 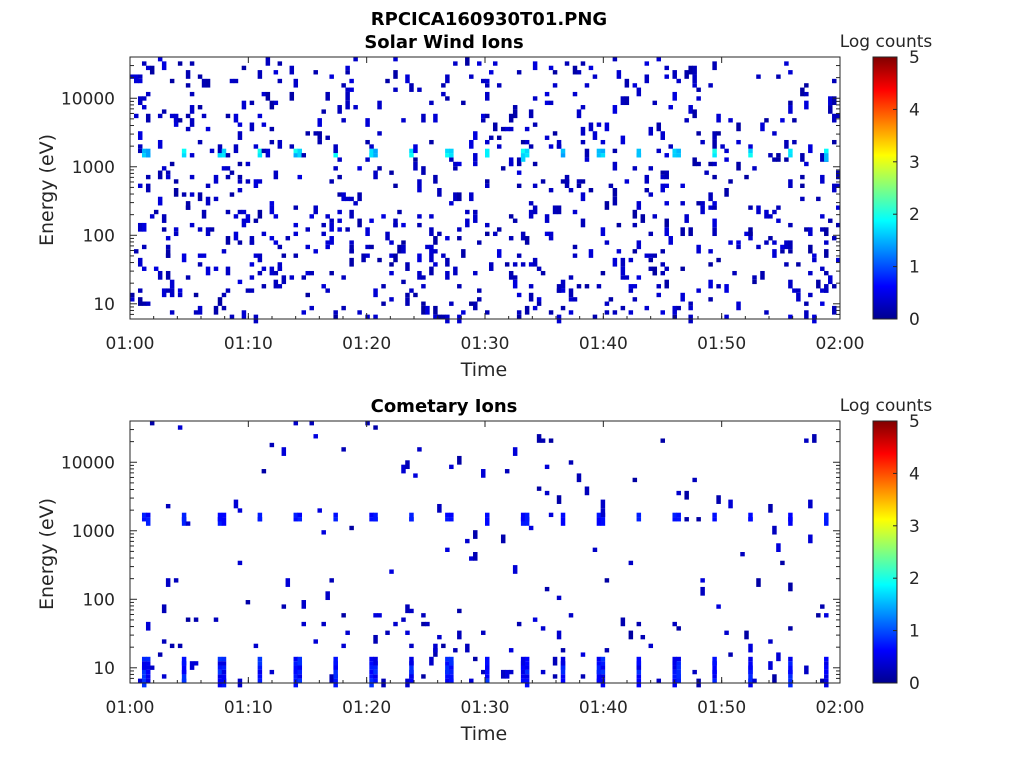 What do you see at coordinates (104, 669) in the screenshot?
I see `y-tick-label: 10` at bounding box center [104, 669].